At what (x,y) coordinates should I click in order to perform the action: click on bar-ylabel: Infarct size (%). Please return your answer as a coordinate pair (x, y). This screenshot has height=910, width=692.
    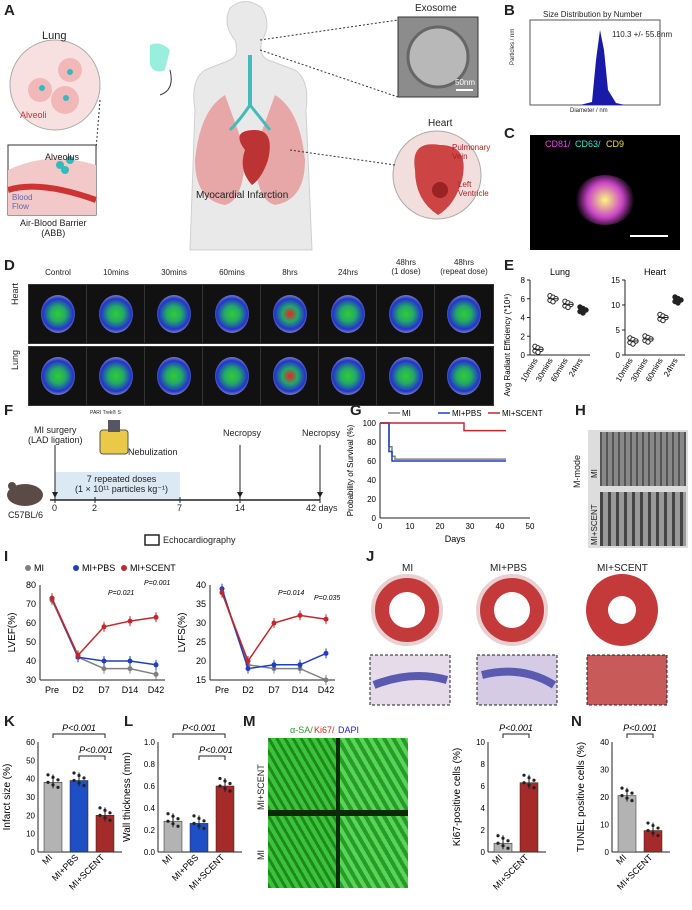
    Looking at the image, I should click on (7, 797).